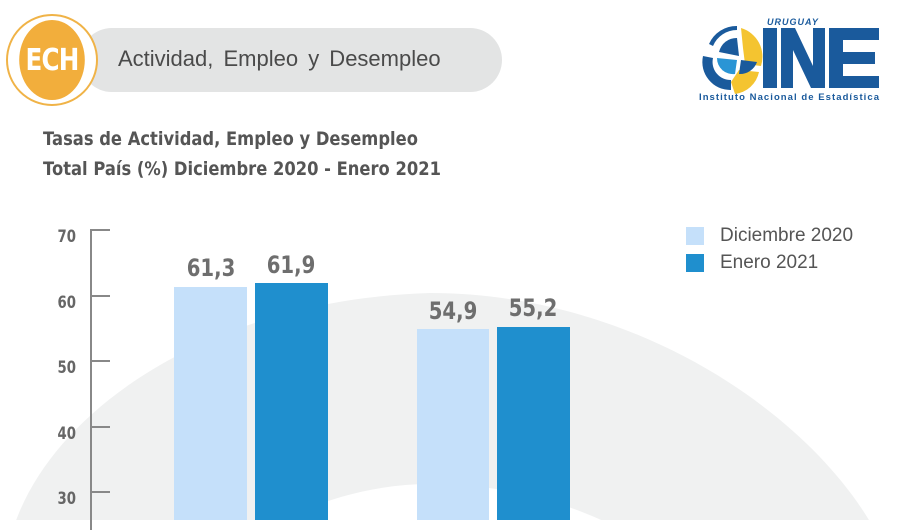 The height and width of the screenshot is (530, 900). What do you see at coordinates (91, 380) in the screenshot?
I see `y-axis` at bounding box center [91, 380].